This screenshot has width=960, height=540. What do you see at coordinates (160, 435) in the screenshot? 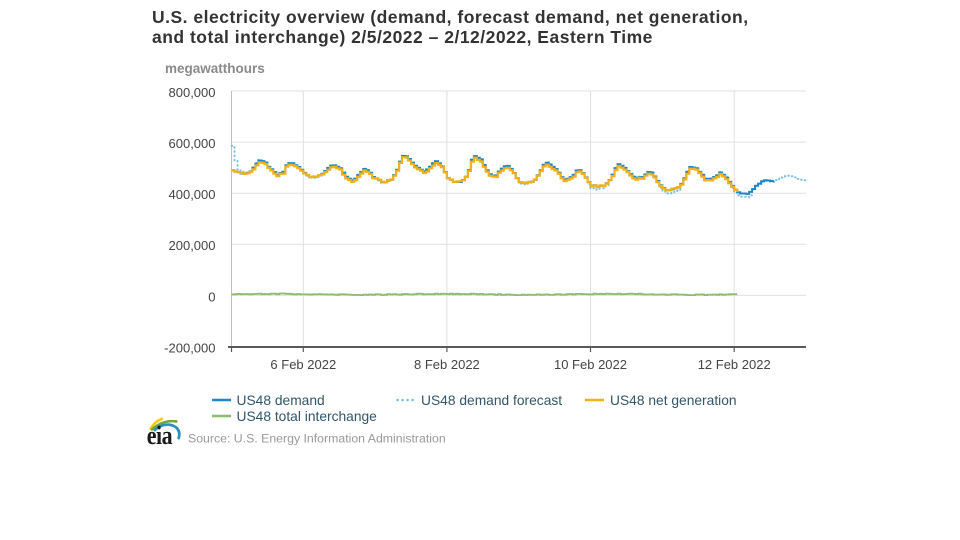
I see `svg-text: eia` at bounding box center [160, 435].